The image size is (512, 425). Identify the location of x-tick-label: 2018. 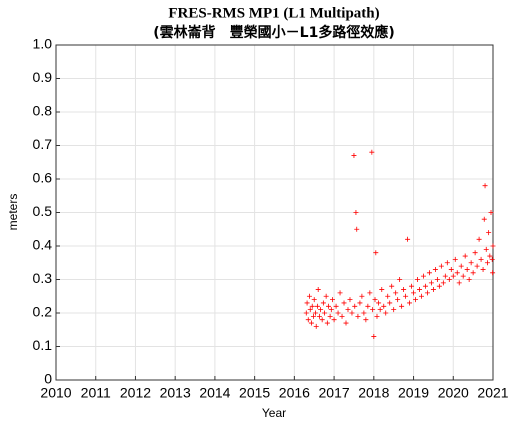
(373, 393).